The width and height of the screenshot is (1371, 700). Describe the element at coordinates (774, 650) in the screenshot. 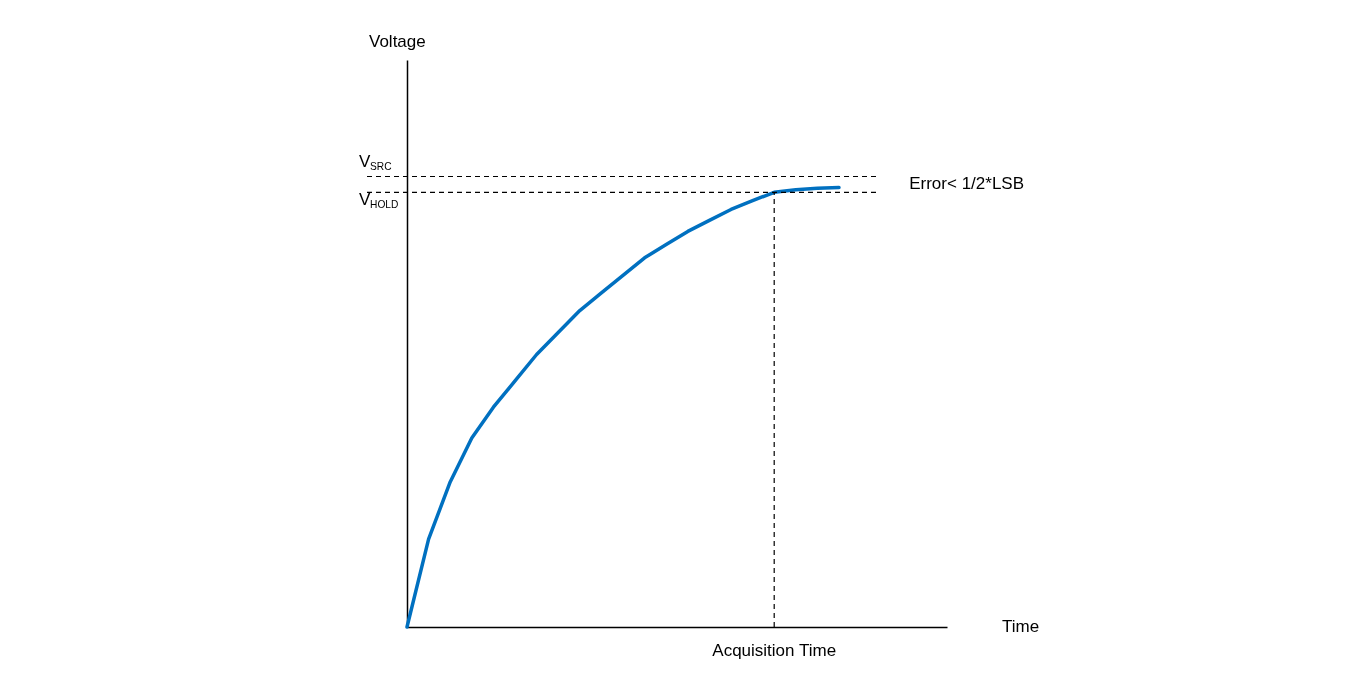

I see `annotation: Acquisition Time` at that location.